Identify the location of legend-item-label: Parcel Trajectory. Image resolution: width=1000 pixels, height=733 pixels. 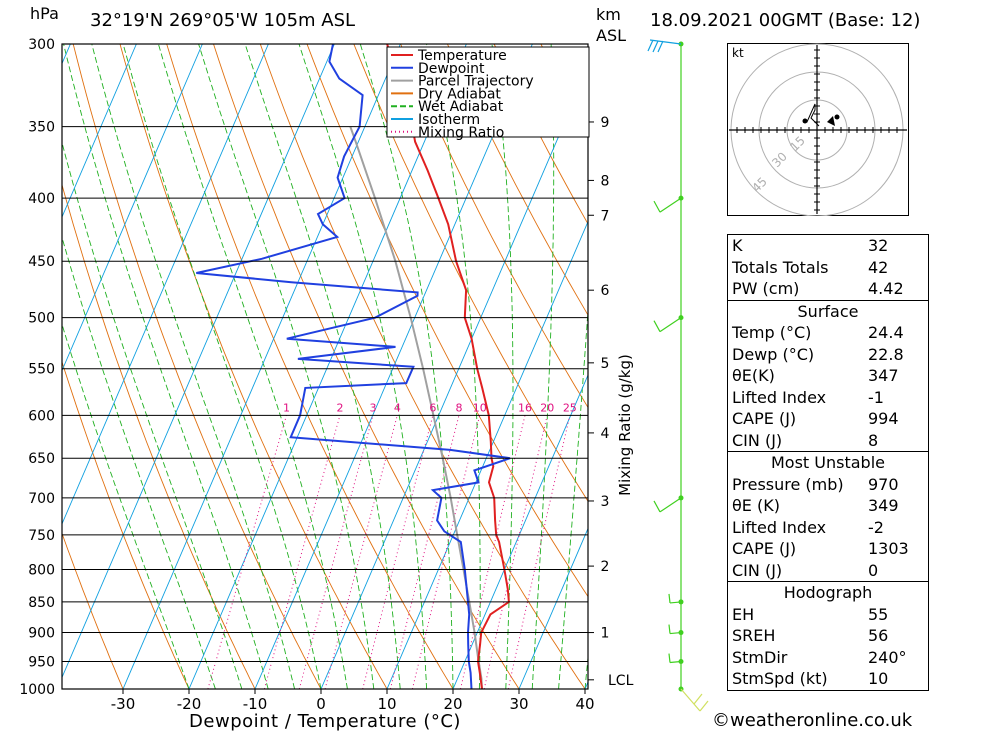
(476, 82).